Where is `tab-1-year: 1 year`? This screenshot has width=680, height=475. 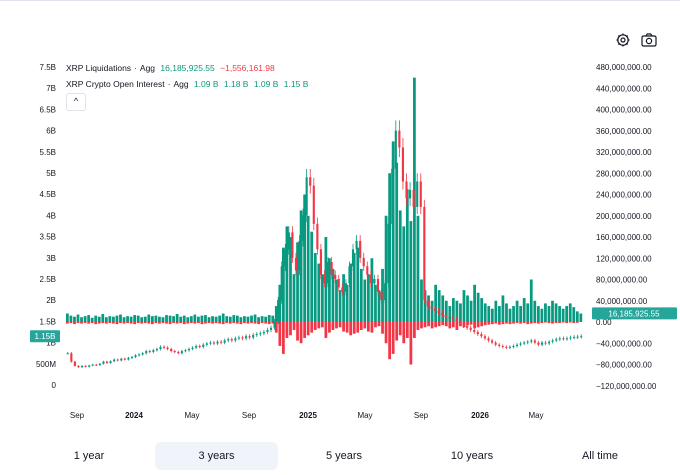
tab-1-year: 1 year is located at coordinates (89, 456).